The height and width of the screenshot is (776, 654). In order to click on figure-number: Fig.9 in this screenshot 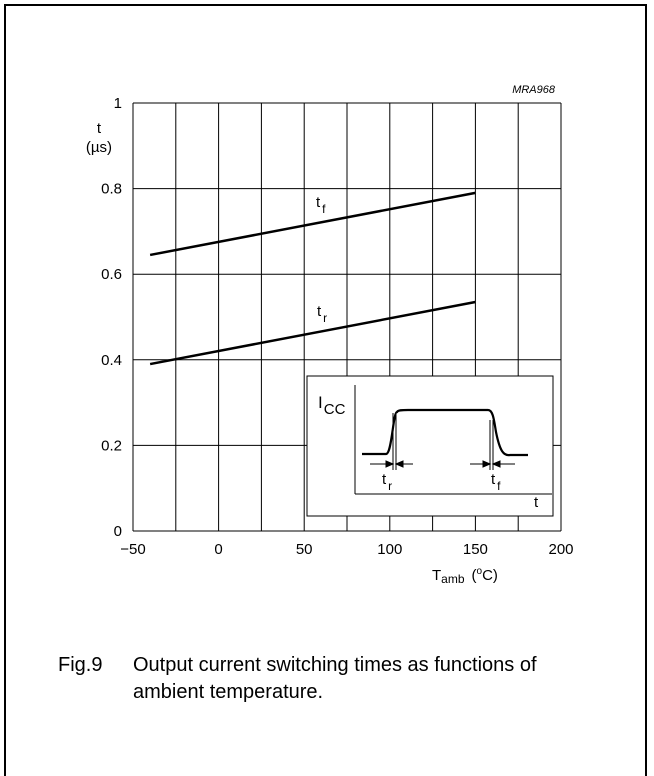, I will do `click(80, 665)`.